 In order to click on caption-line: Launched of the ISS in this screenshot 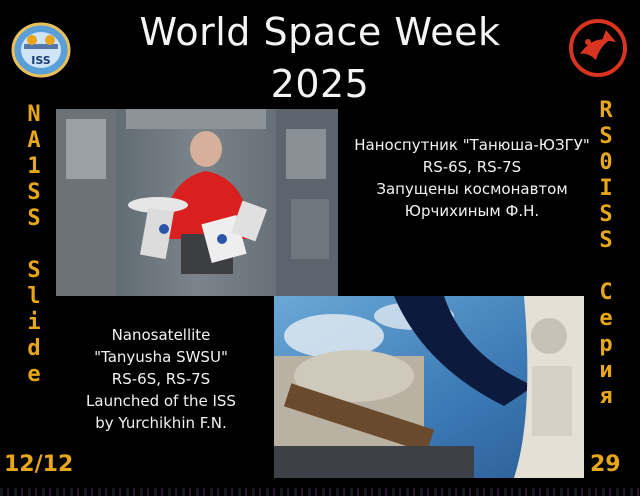, I will do `click(161, 401)`.